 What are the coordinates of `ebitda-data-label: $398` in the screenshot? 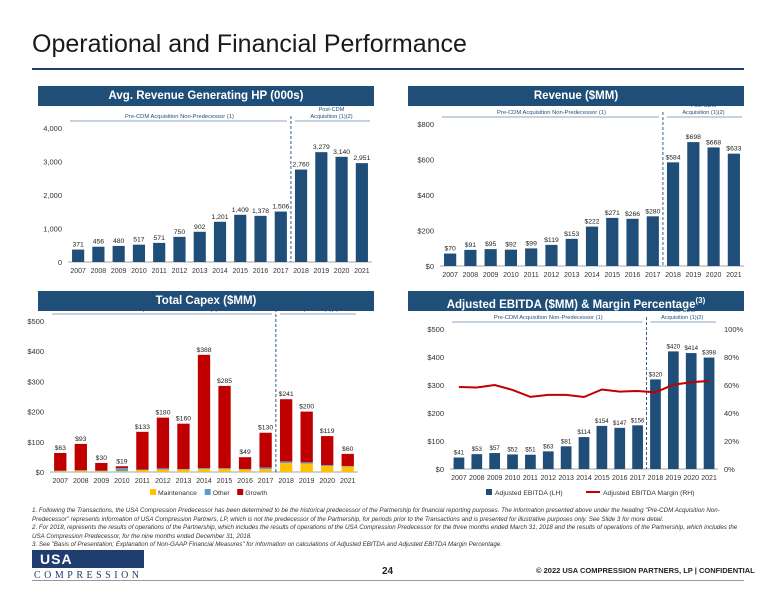 It's located at (709, 353).